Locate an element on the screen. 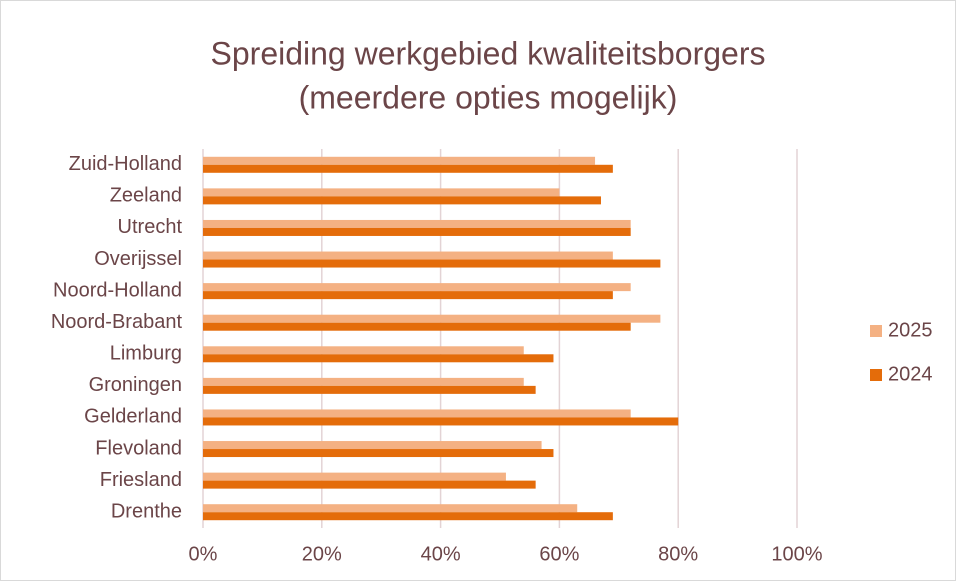 This screenshot has height=581, width=956. x-tick-label: 60% is located at coordinates (559, 554).